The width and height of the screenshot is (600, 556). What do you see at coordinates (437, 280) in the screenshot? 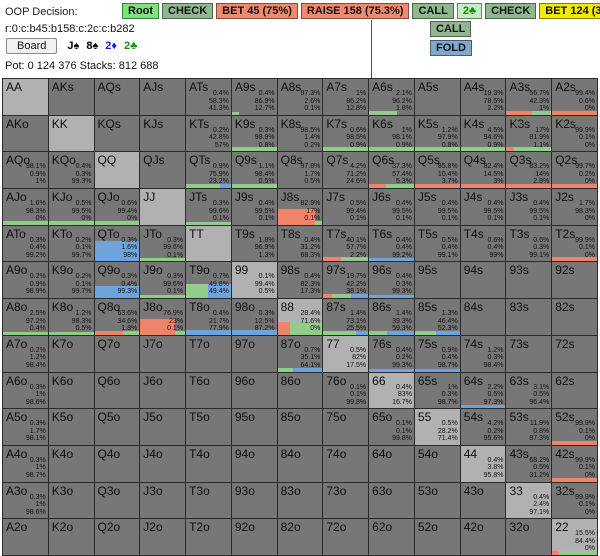
I see `grid-cell-95s: 95s` at bounding box center [437, 280].